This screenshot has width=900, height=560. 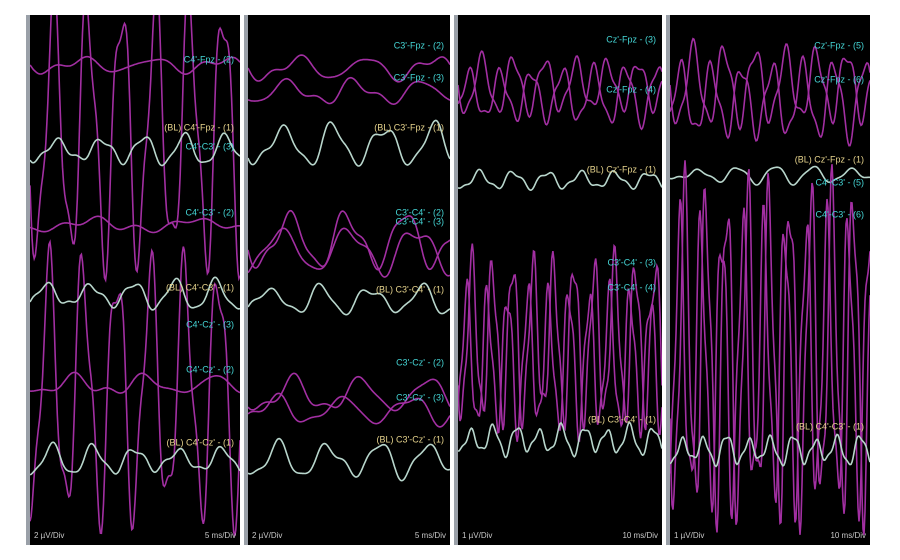 I want to click on channel-label: C3'-C4' - (4), so click(x=632, y=287).